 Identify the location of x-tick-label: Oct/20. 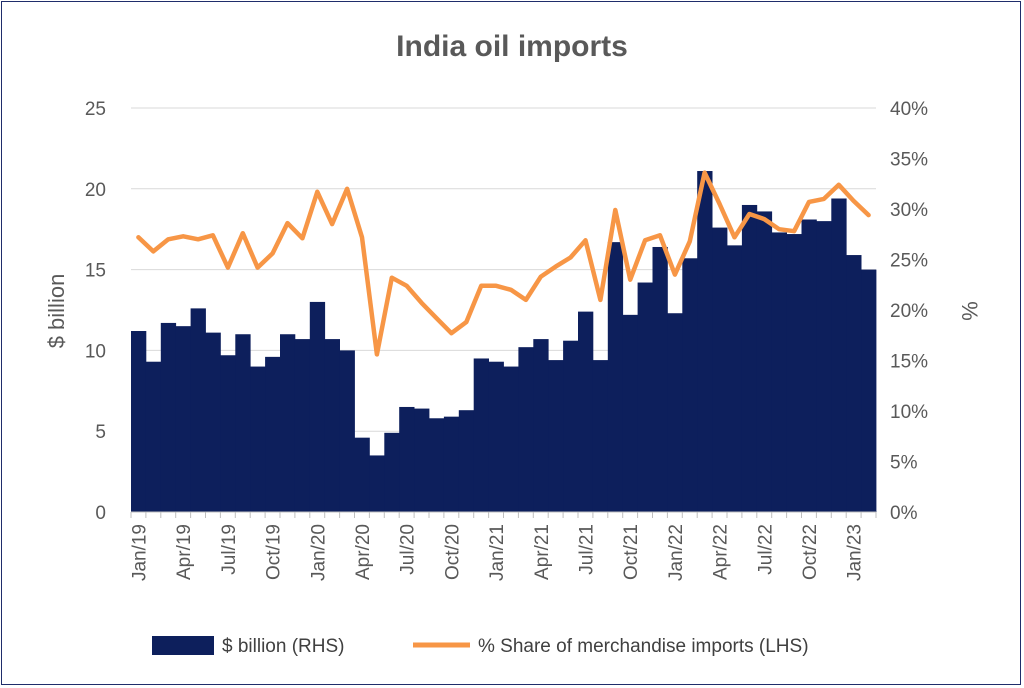
(452, 552).